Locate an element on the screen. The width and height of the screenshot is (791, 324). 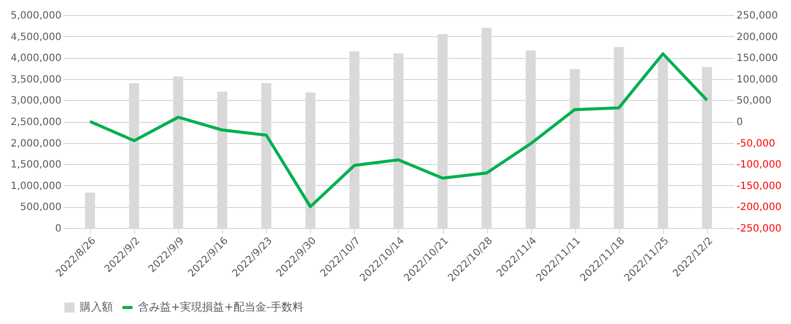
y-tick-label: 1,000,000 is located at coordinates (36, 186).